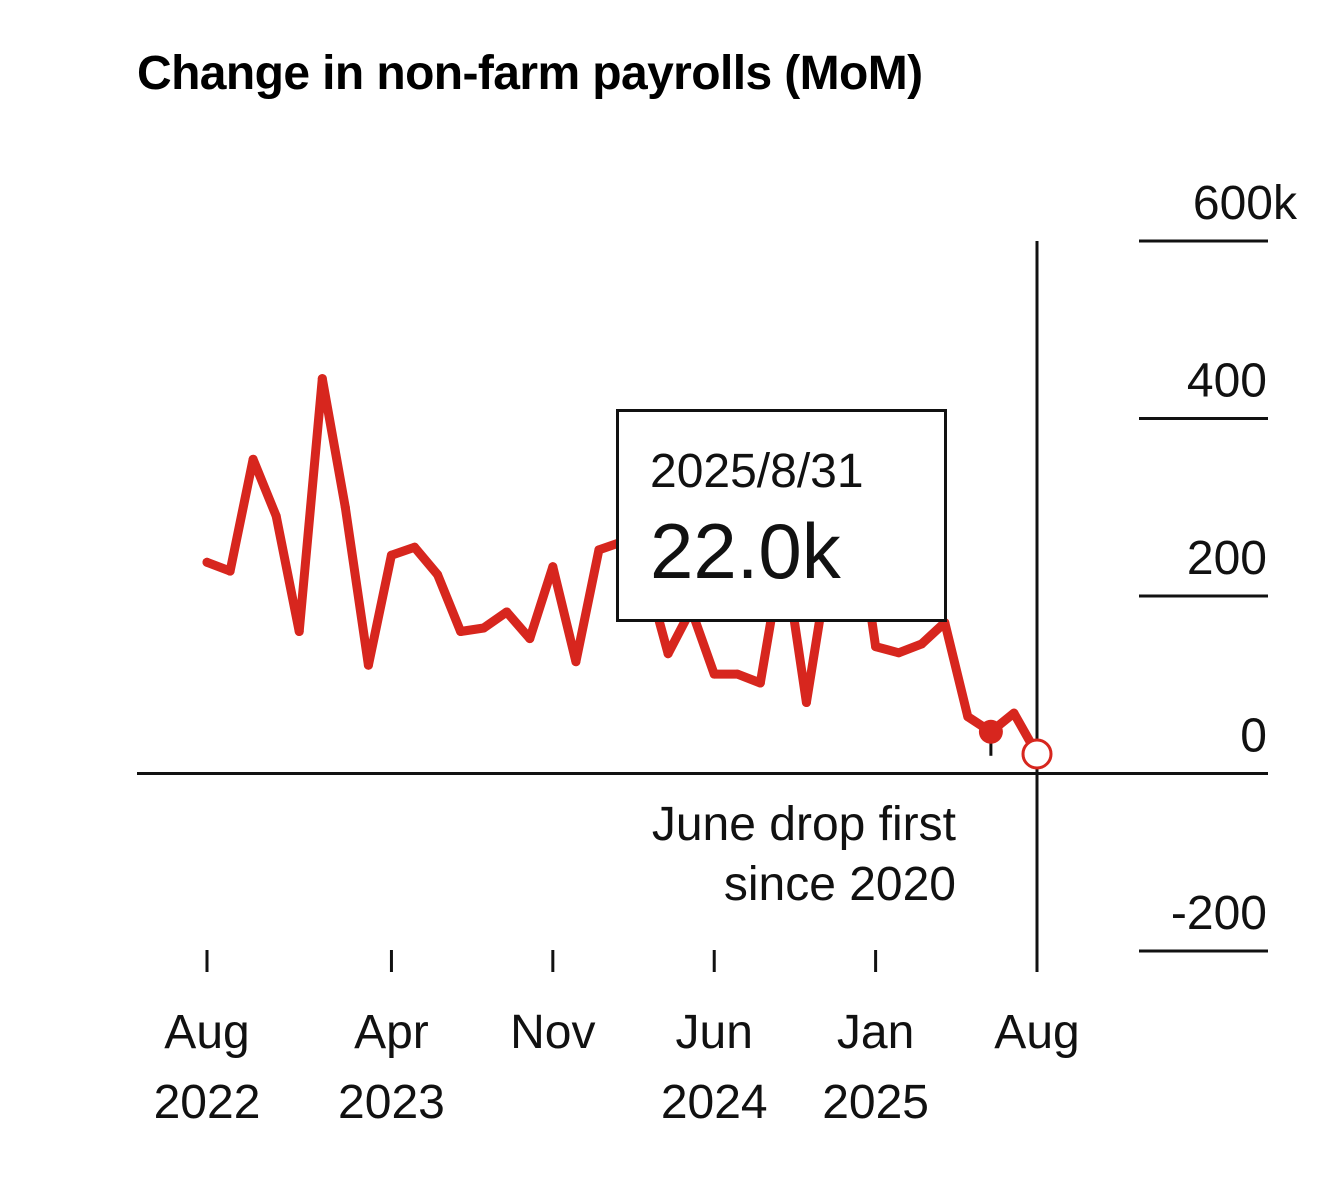 The image size is (1334, 1196). Describe the element at coordinates (1227, 381) in the screenshot. I see `y-tick-label: 400` at that location.